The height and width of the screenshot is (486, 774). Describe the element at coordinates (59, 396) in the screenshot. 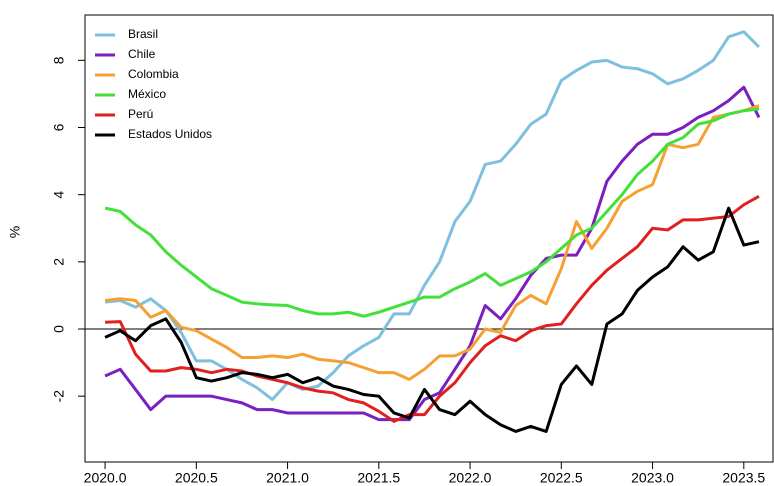

I see `y-tick-label: -2` at that location.